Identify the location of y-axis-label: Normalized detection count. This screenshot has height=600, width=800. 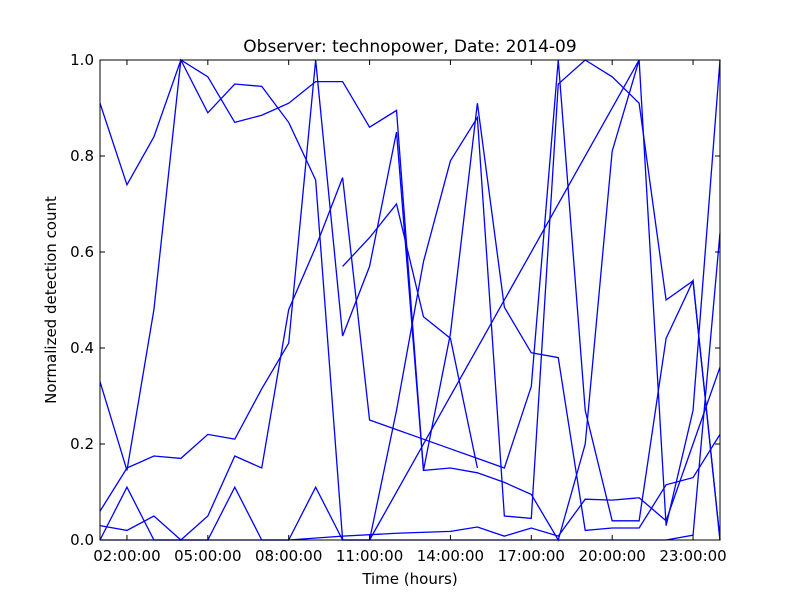
(51, 300).